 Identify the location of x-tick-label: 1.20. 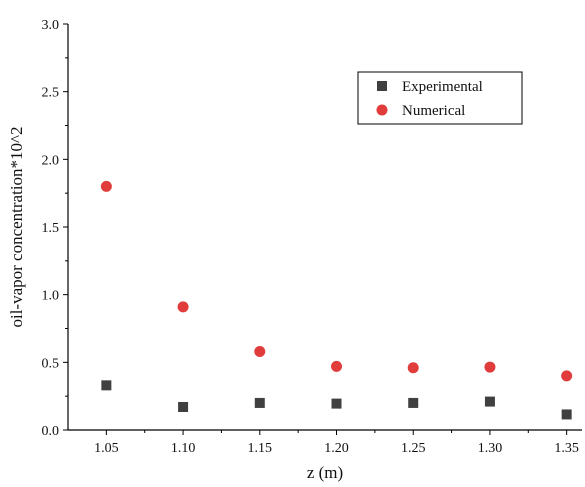
(336, 448).